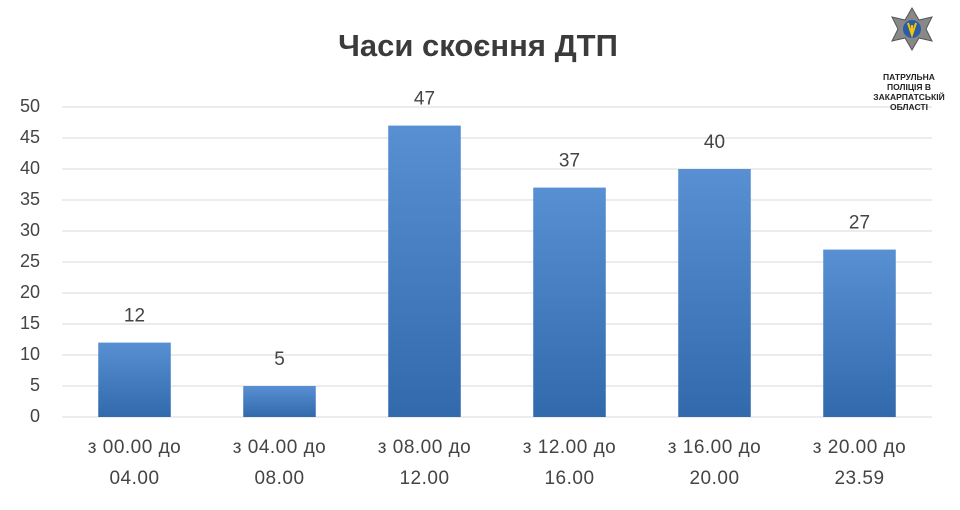  What do you see at coordinates (30, 199) in the screenshot?
I see `y-tick-label: 35` at bounding box center [30, 199].